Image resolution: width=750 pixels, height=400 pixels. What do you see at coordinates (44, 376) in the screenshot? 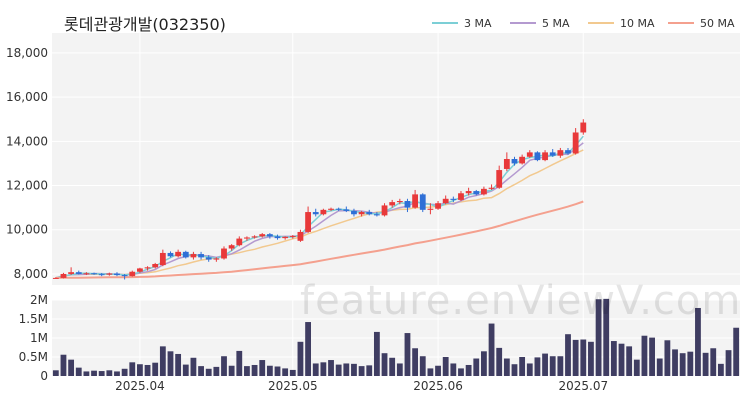
I see `volume-tick-label: 0` at bounding box center [44, 376].